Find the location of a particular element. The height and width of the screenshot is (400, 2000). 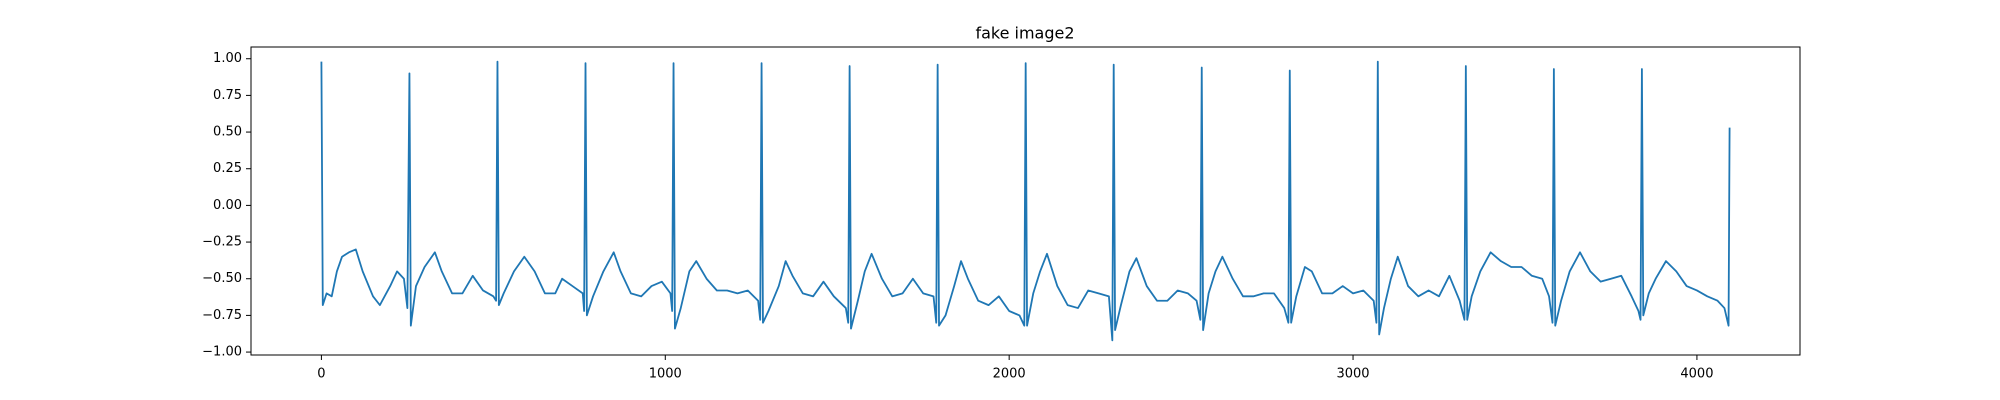

y-tick-label: −0.75 is located at coordinates (222, 315).